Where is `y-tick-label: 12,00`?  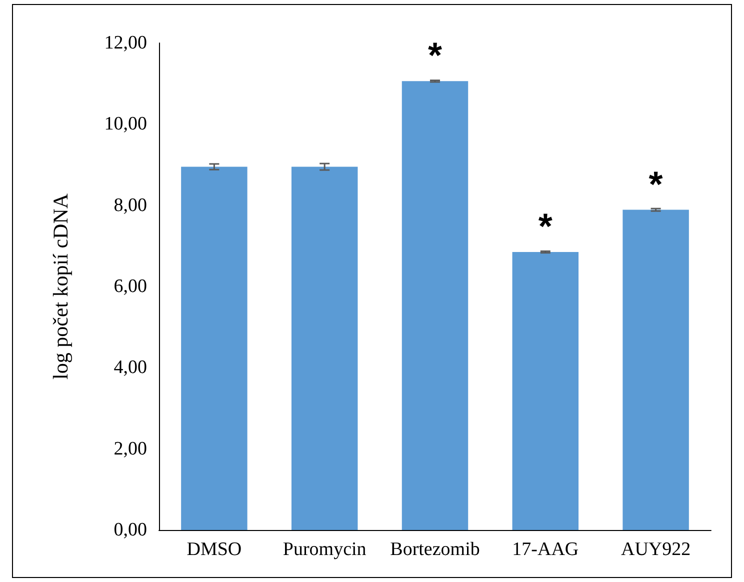 y-tick-label: 12,00 is located at coordinates (125, 43).